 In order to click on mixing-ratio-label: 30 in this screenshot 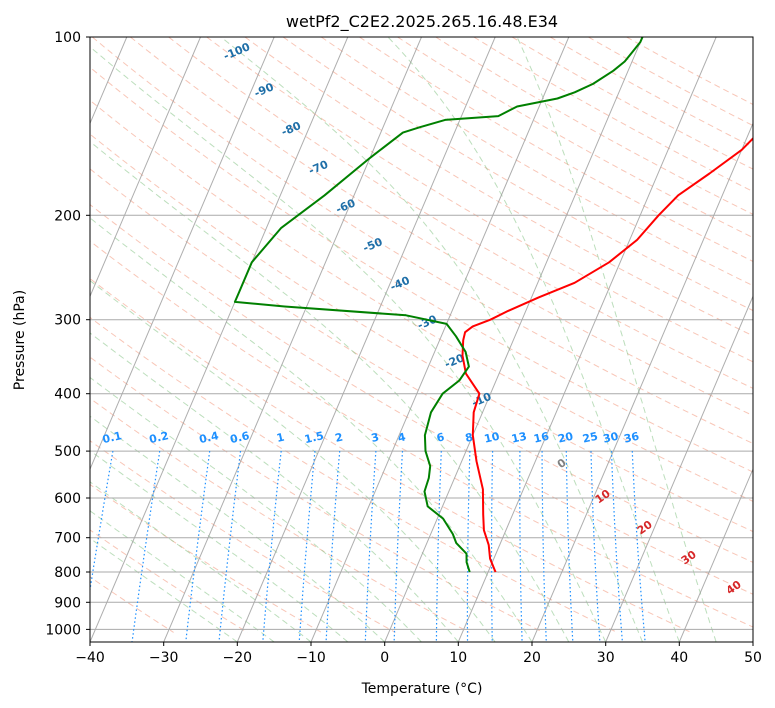, I will do `click(611, 438)`.